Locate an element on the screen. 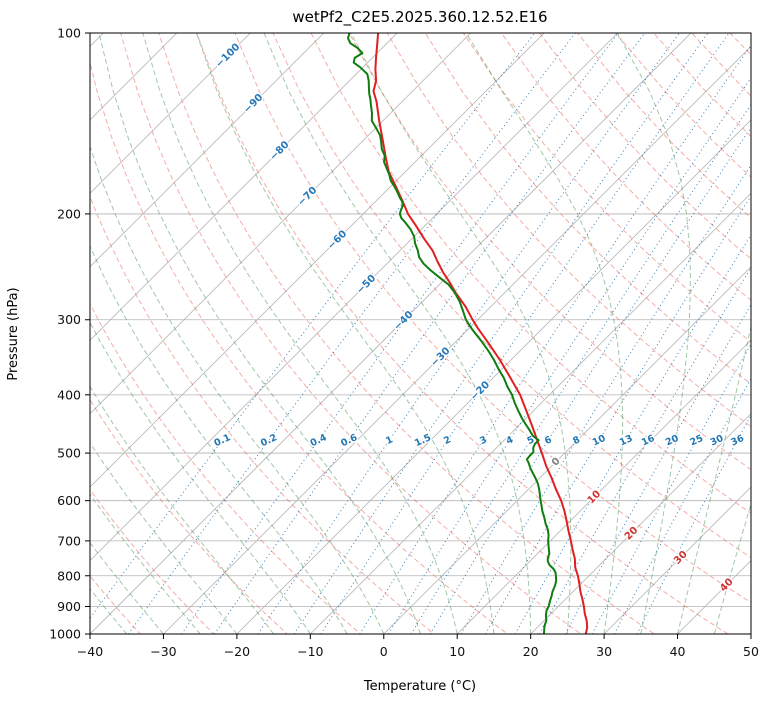 The image size is (775, 708). mixing-ratio-label: 4 is located at coordinates (509, 440).